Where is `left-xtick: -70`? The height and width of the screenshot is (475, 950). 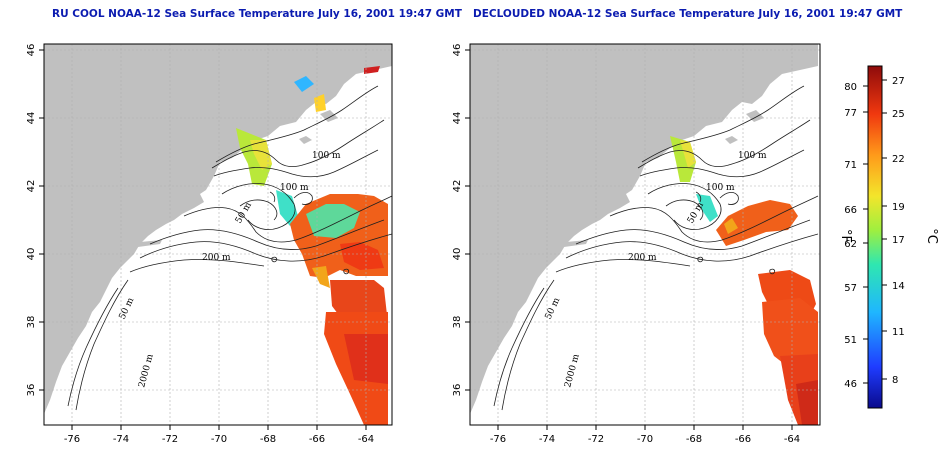
left-xtick: -70 is located at coordinates (219, 439).